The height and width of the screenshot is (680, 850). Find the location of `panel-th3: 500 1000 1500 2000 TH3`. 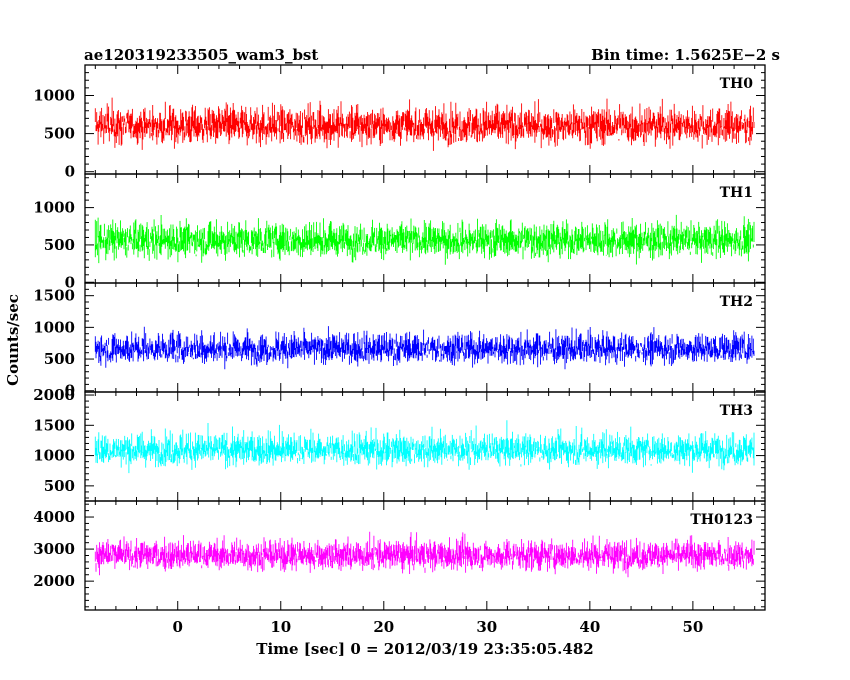

panel-th3: 500 1000 1500 2000 TH3 is located at coordinates (399, 444).